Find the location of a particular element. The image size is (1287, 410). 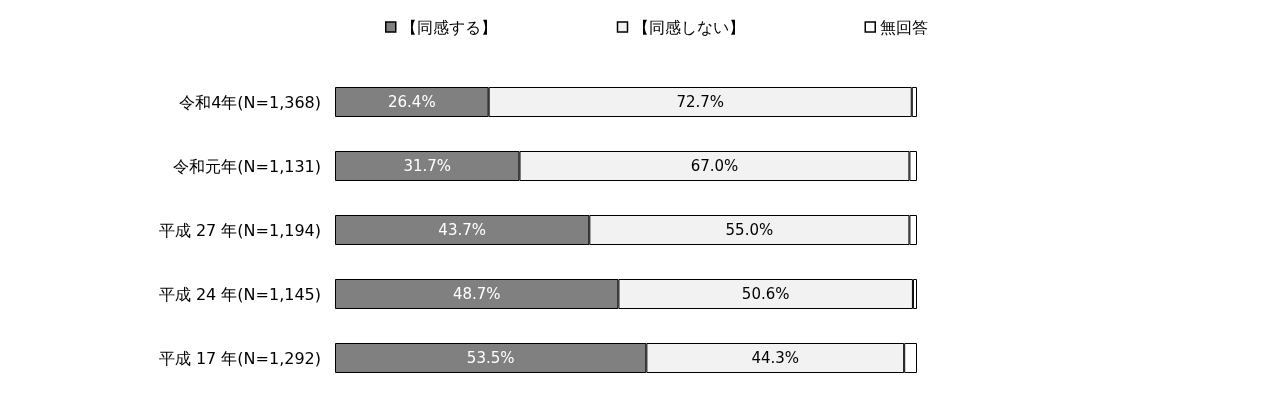

y-tick-label: 令和4年(N=1,368) is located at coordinates (250, 102).